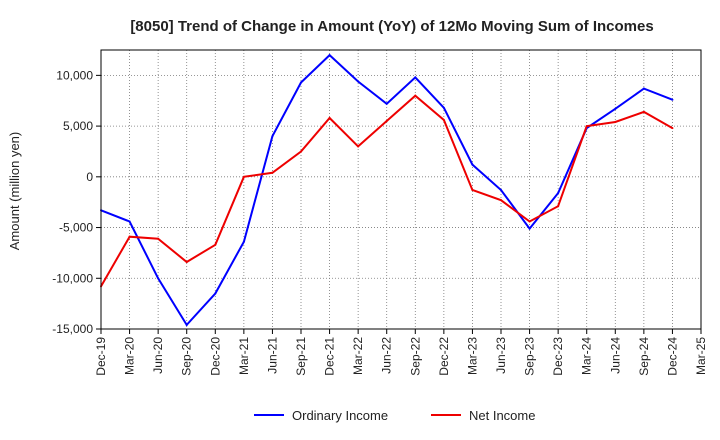  What do you see at coordinates (558, 356) in the screenshot?
I see `x-tick-label: Dec-23` at bounding box center [558, 356].